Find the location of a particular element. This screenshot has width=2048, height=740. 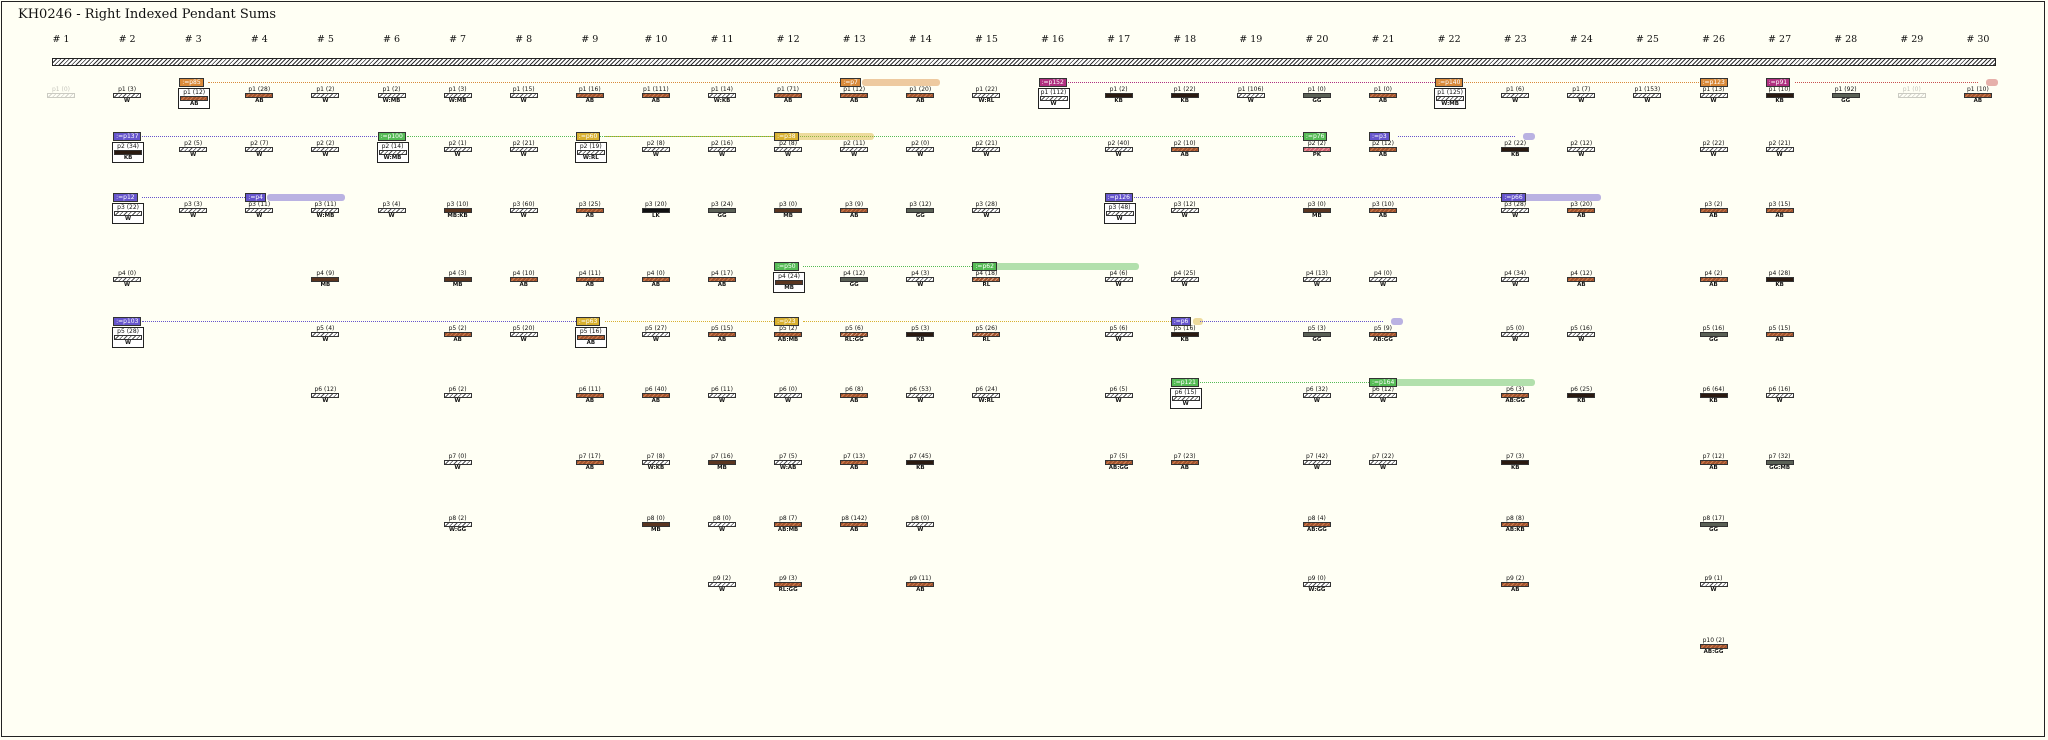

sum-tag: :=p66 is located at coordinates (1513, 197).